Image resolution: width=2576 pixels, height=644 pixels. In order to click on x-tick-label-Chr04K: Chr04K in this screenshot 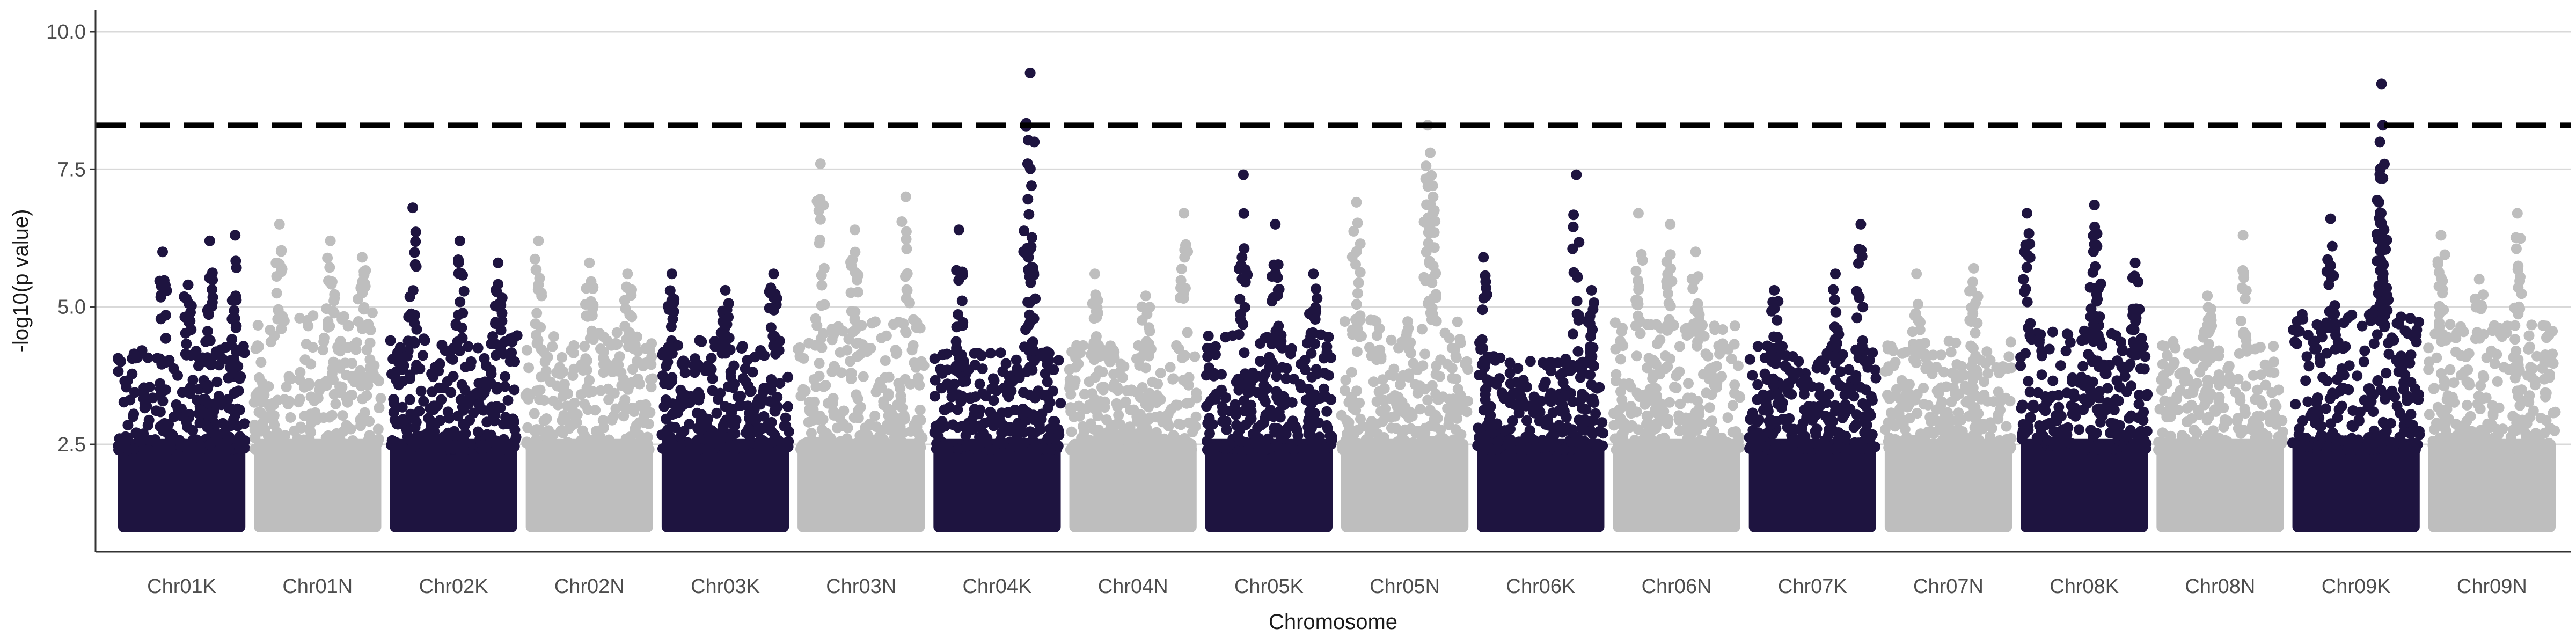, I will do `click(996, 586)`.